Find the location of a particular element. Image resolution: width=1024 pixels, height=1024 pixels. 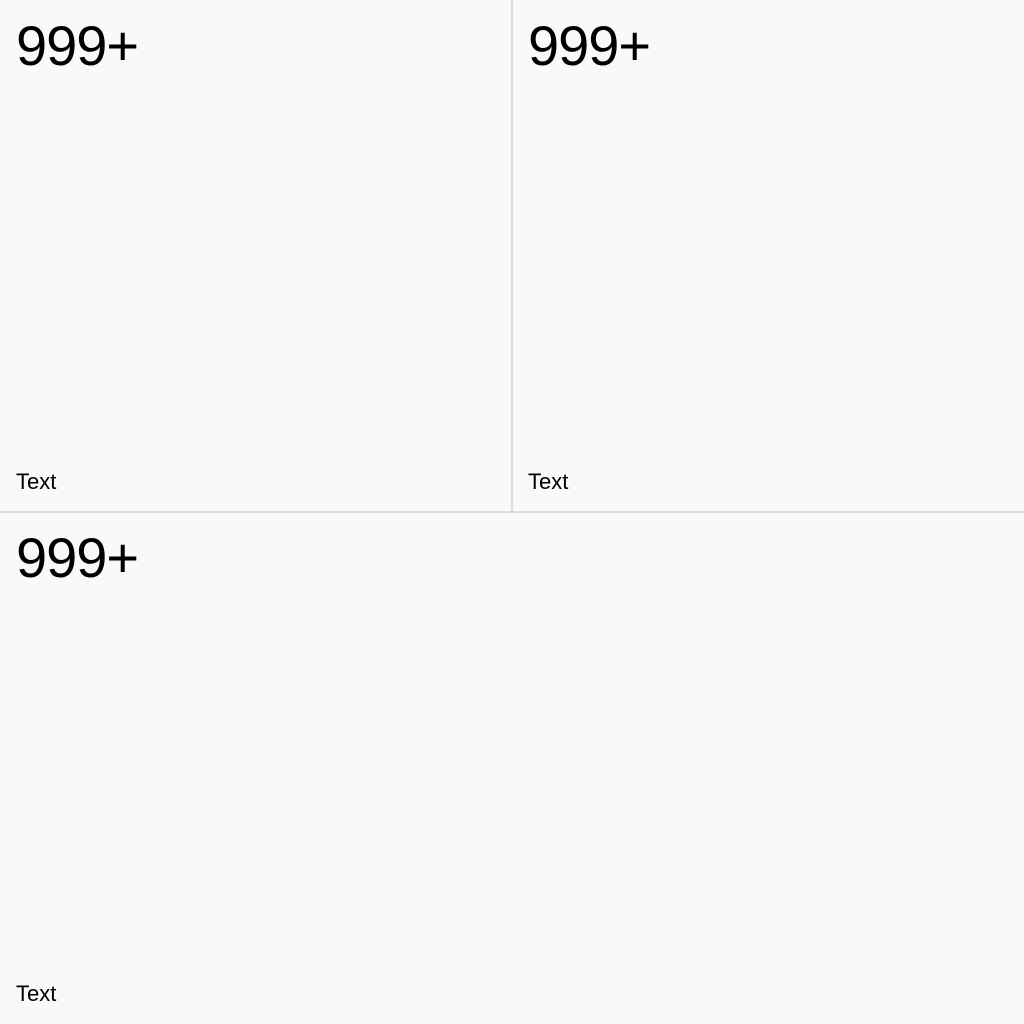

horizontal-divider is located at coordinates (512, 512).